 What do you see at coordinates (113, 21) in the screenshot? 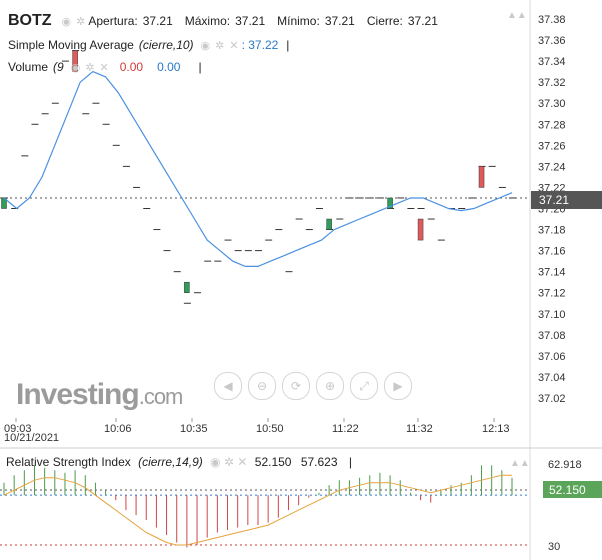
I see `open-label: Apertura:` at bounding box center [113, 21].